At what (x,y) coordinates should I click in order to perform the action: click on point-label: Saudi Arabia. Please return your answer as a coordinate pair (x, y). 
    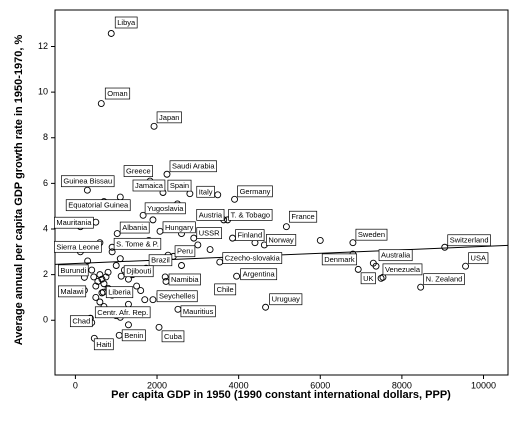
    Looking at the image, I should click on (193, 166).